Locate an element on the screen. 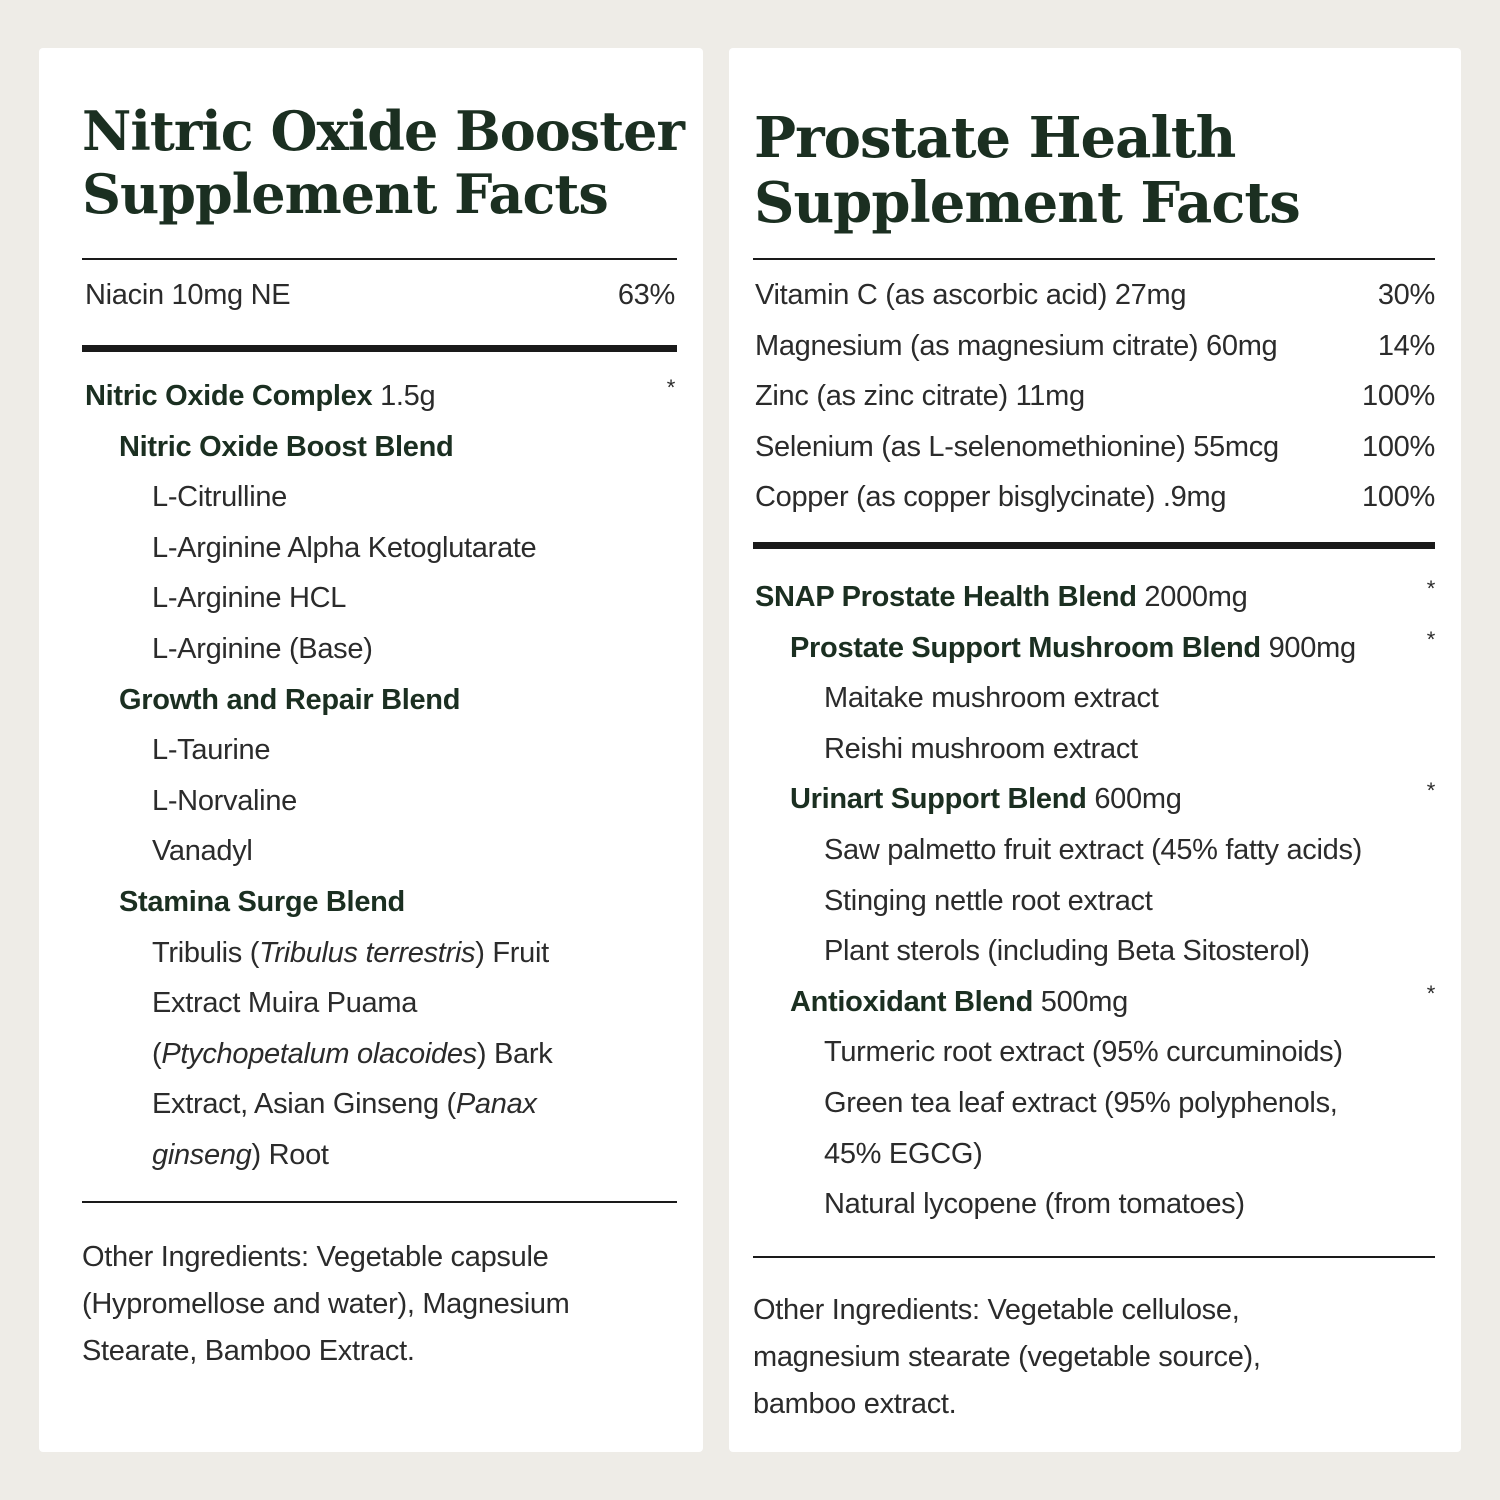 This screenshot has width=1500, height=1500. ingredient-row: Reishi mushroom extract is located at coordinates (1129, 749).